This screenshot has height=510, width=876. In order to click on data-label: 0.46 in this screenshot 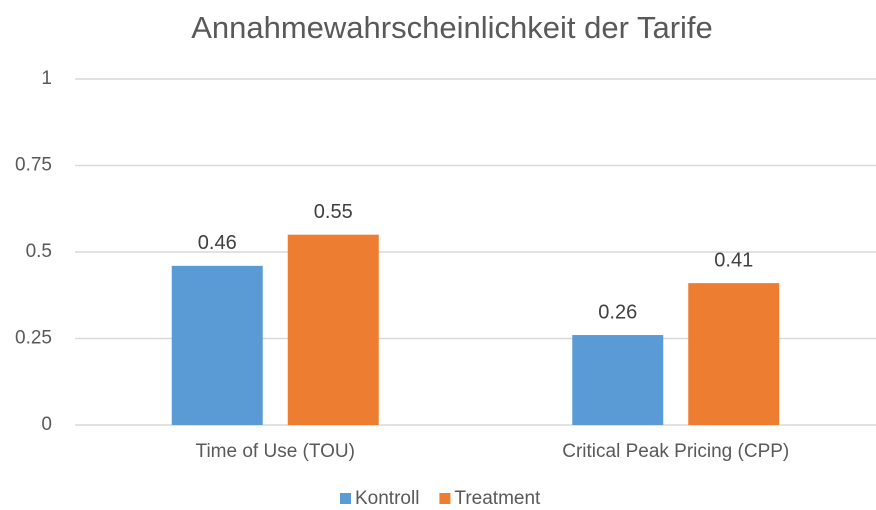, I will do `click(217, 243)`.